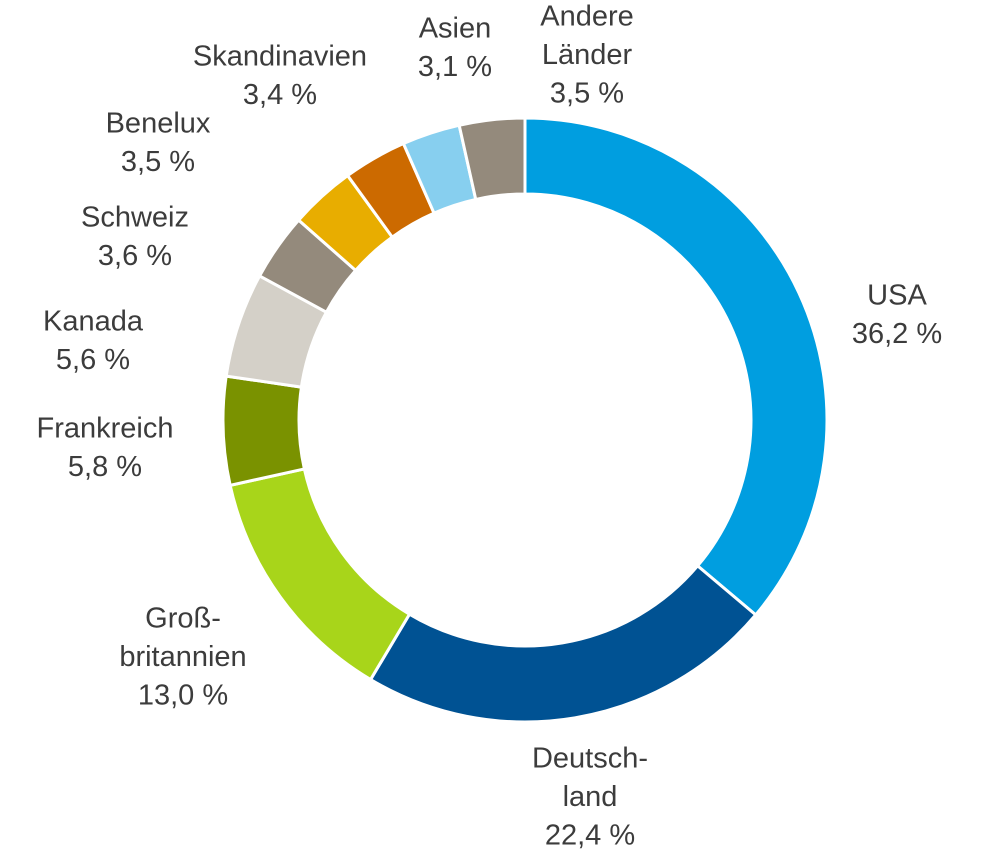 This screenshot has width=981, height=856. What do you see at coordinates (455, 67) in the screenshot?
I see `value-label: 3,1 %` at bounding box center [455, 67].